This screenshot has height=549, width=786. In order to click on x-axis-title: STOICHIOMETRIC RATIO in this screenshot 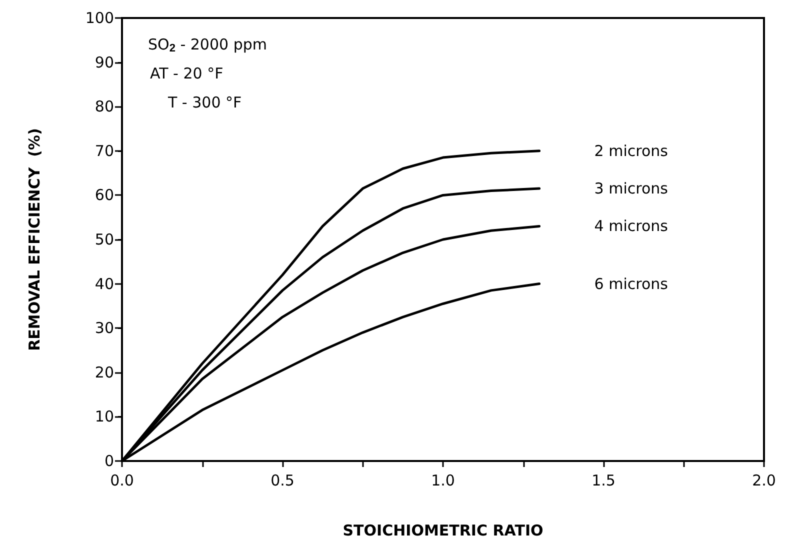, I will do `click(443, 531)`.